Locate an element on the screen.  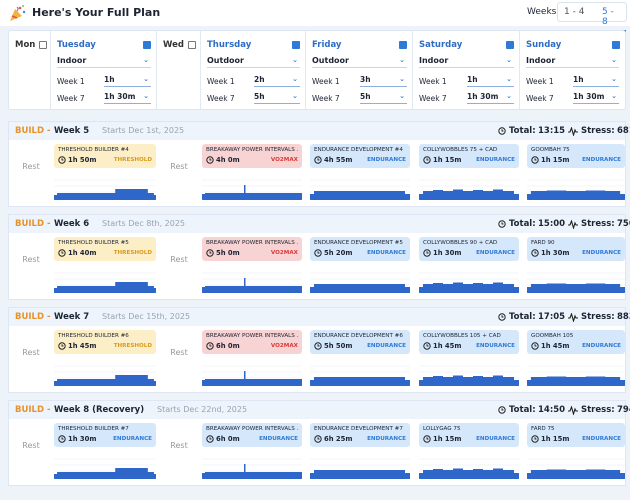
rest-day: Rest is located at coordinates (179, 259).